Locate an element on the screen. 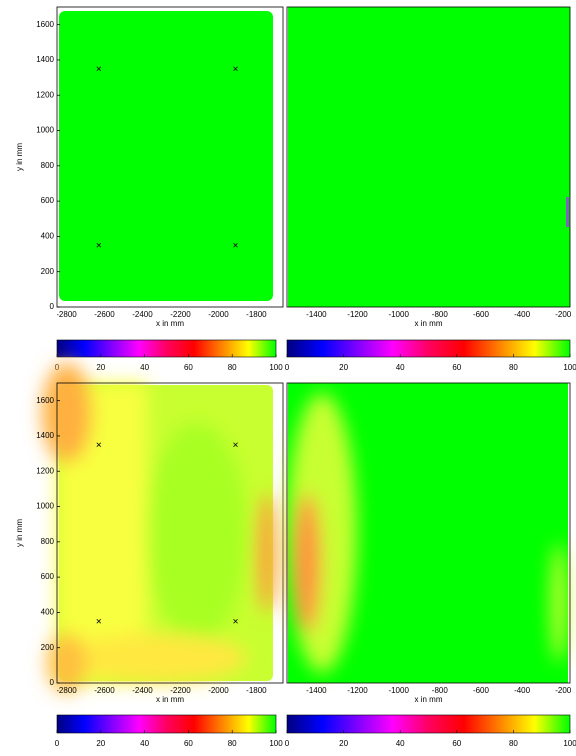 Image resolution: width=576 pixels, height=756 pixels. y-tick-label: 400 is located at coordinates (48, 236).